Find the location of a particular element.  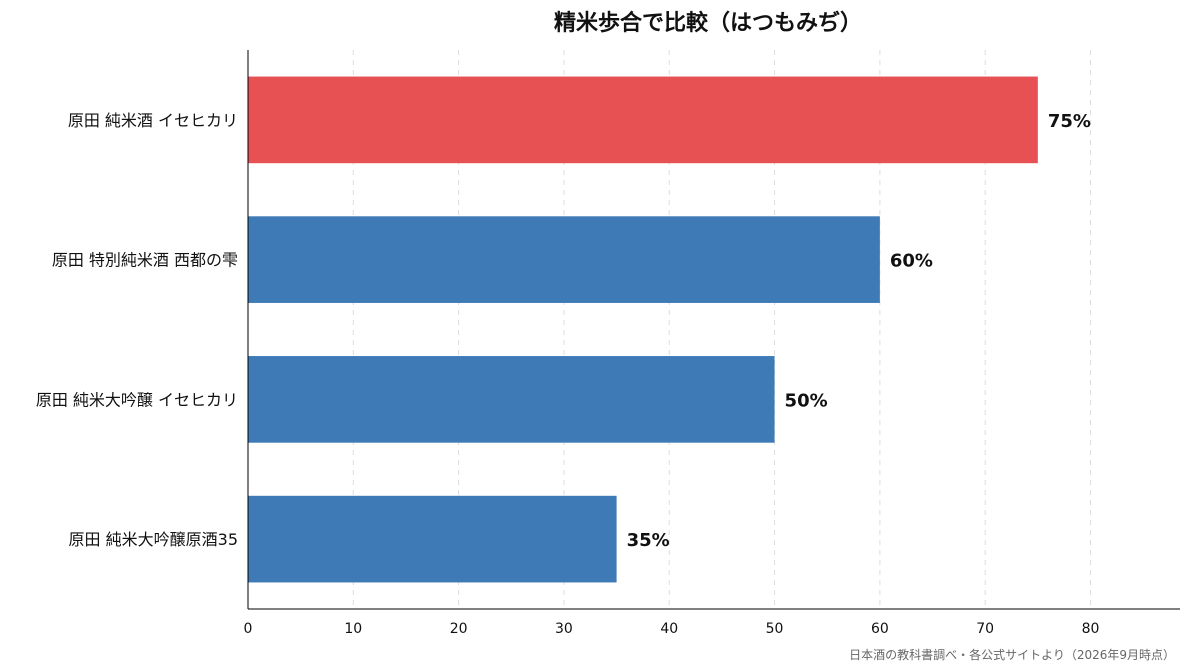

category-label: 原田 純米大吟醸原酒35 is located at coordinates (153, 539).